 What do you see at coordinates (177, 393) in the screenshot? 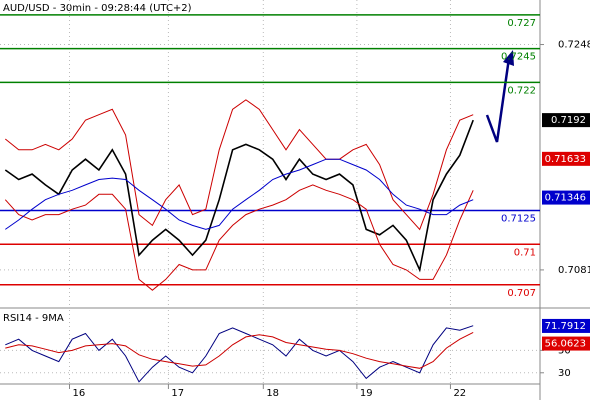
I see `x-tick-label: 17` at bounding box center [177, 393].